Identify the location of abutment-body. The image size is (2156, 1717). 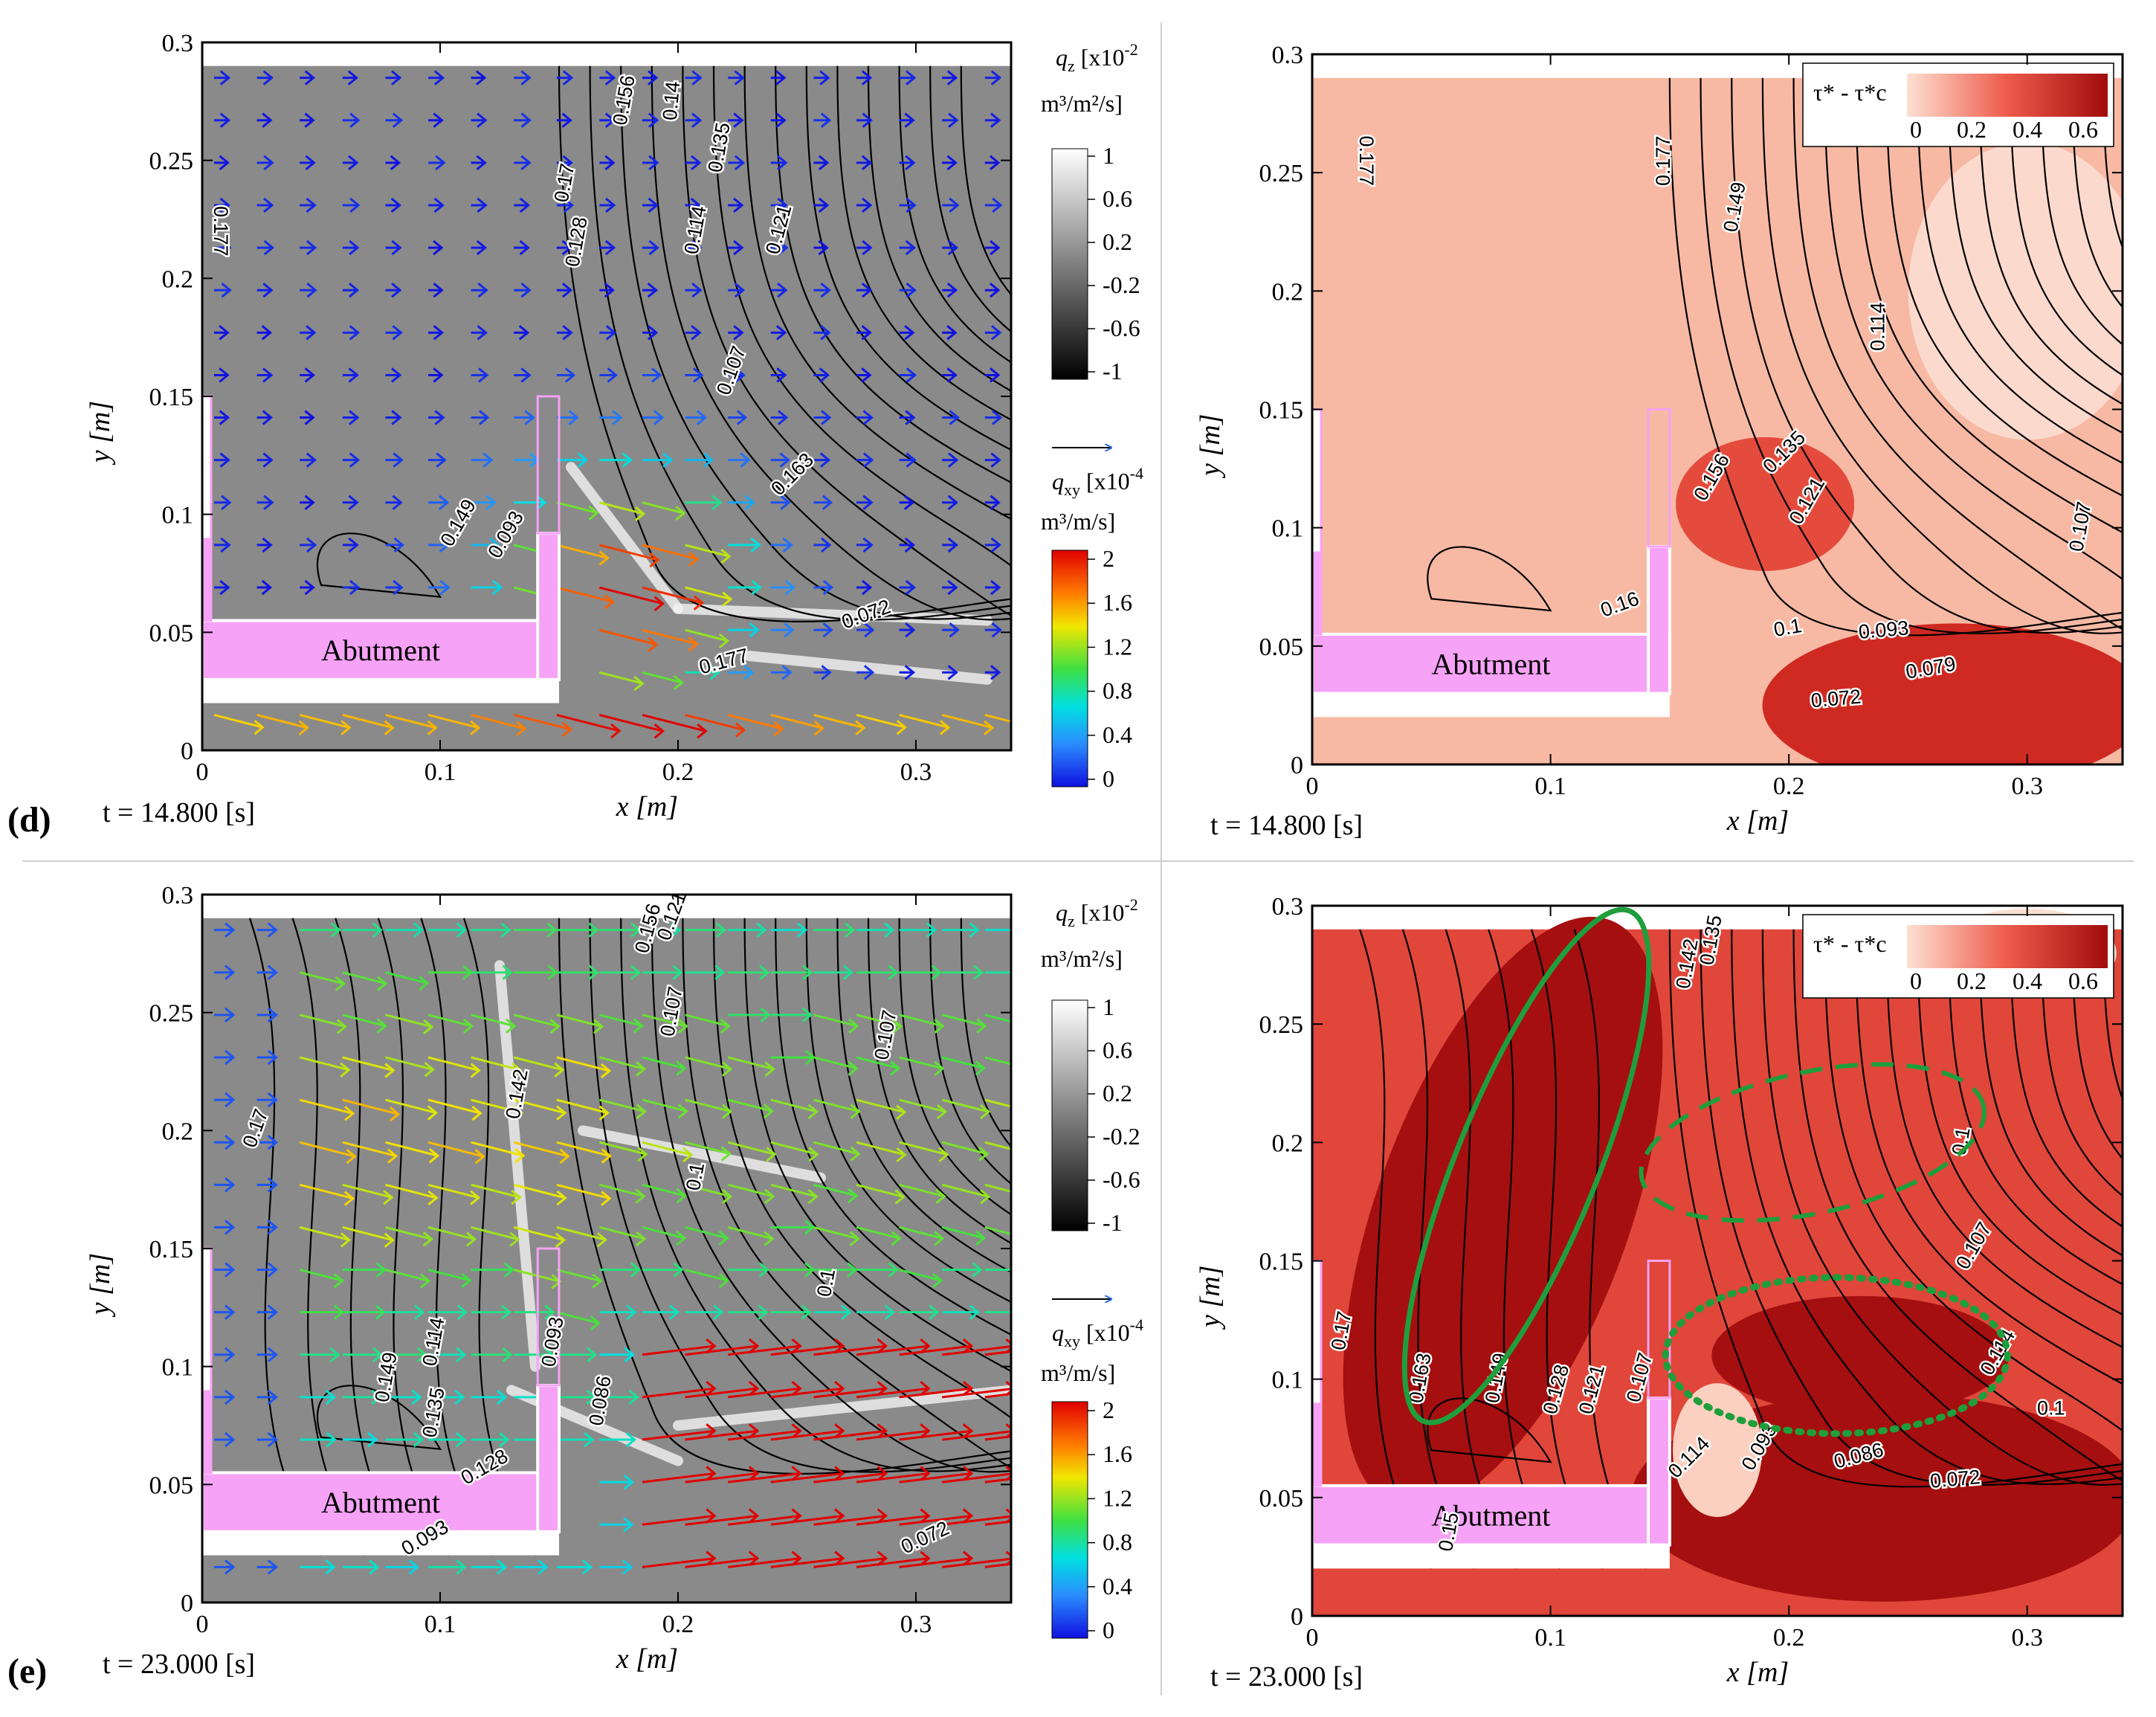
(1491, 663).